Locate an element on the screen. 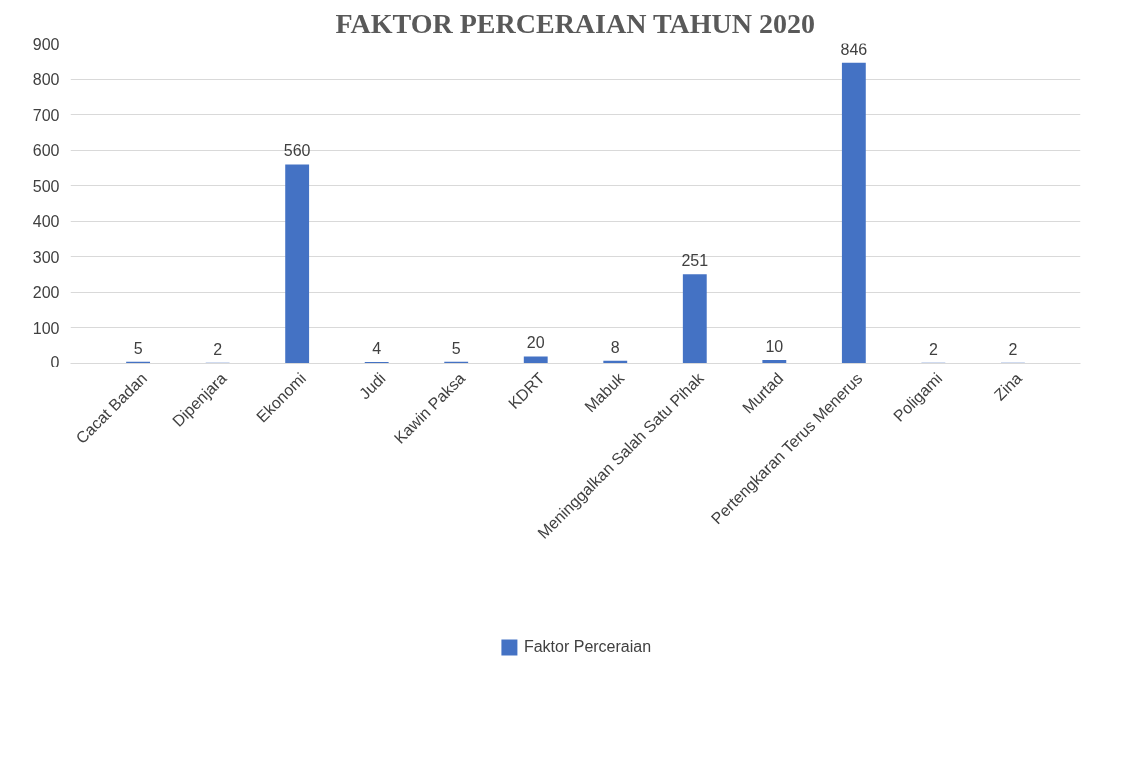  data-label: 560 is located at coordinates (297, 151).